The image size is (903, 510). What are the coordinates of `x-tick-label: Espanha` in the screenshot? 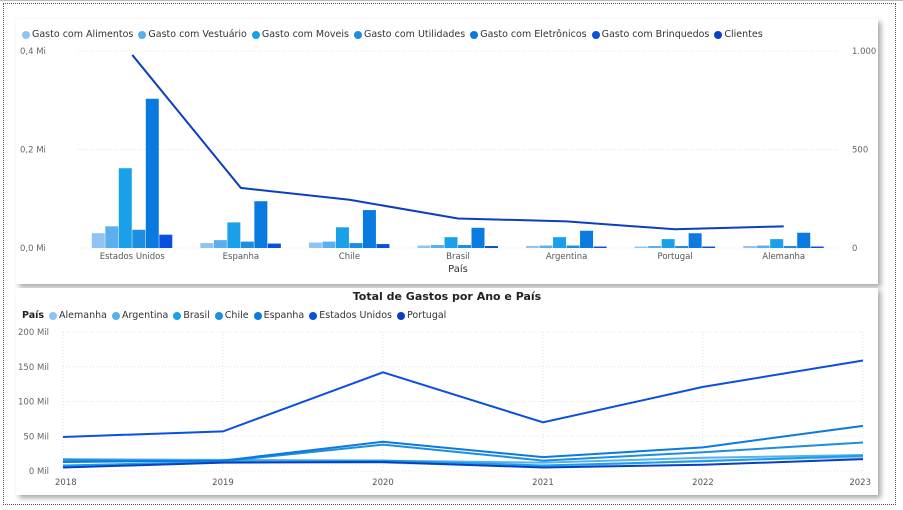 It's located at (241, 257).